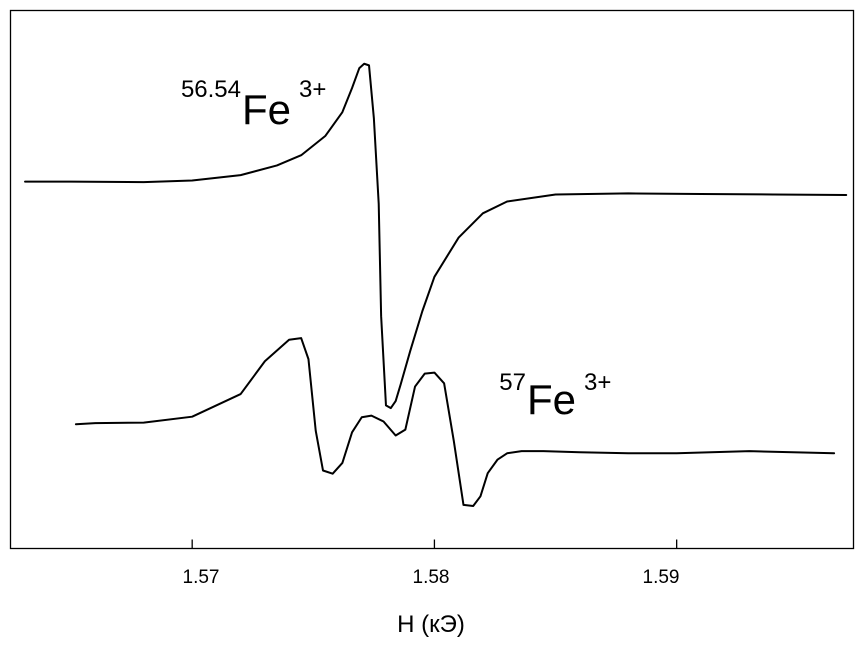  Describe the element at coordinates (201, 577) in the screenshot. I see `x-tick-label-1: 1.57` at that location.